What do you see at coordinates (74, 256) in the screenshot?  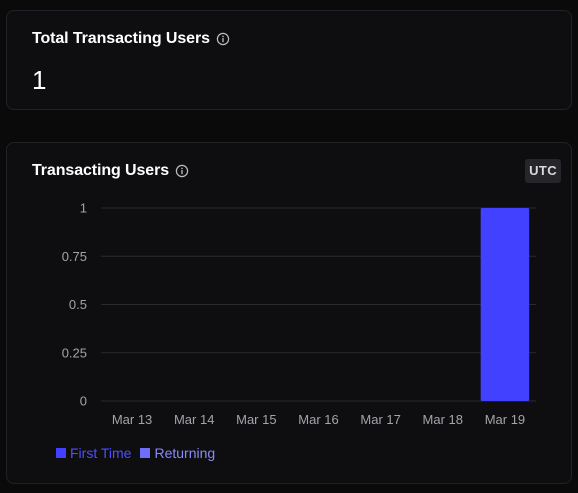 I see `y-tick-label: 0.75` at bounding box center [74, 256].